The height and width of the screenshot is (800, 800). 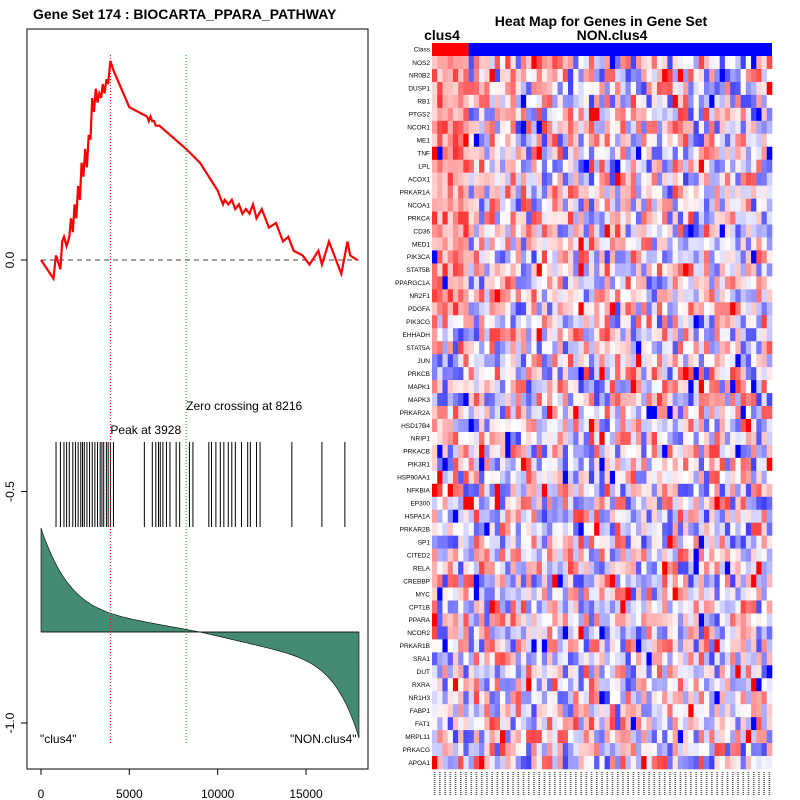 What do you see at coordinates (421, 685) in the screenshot?
I see `gene-label: RXRA` at bounding box center [421, 685].